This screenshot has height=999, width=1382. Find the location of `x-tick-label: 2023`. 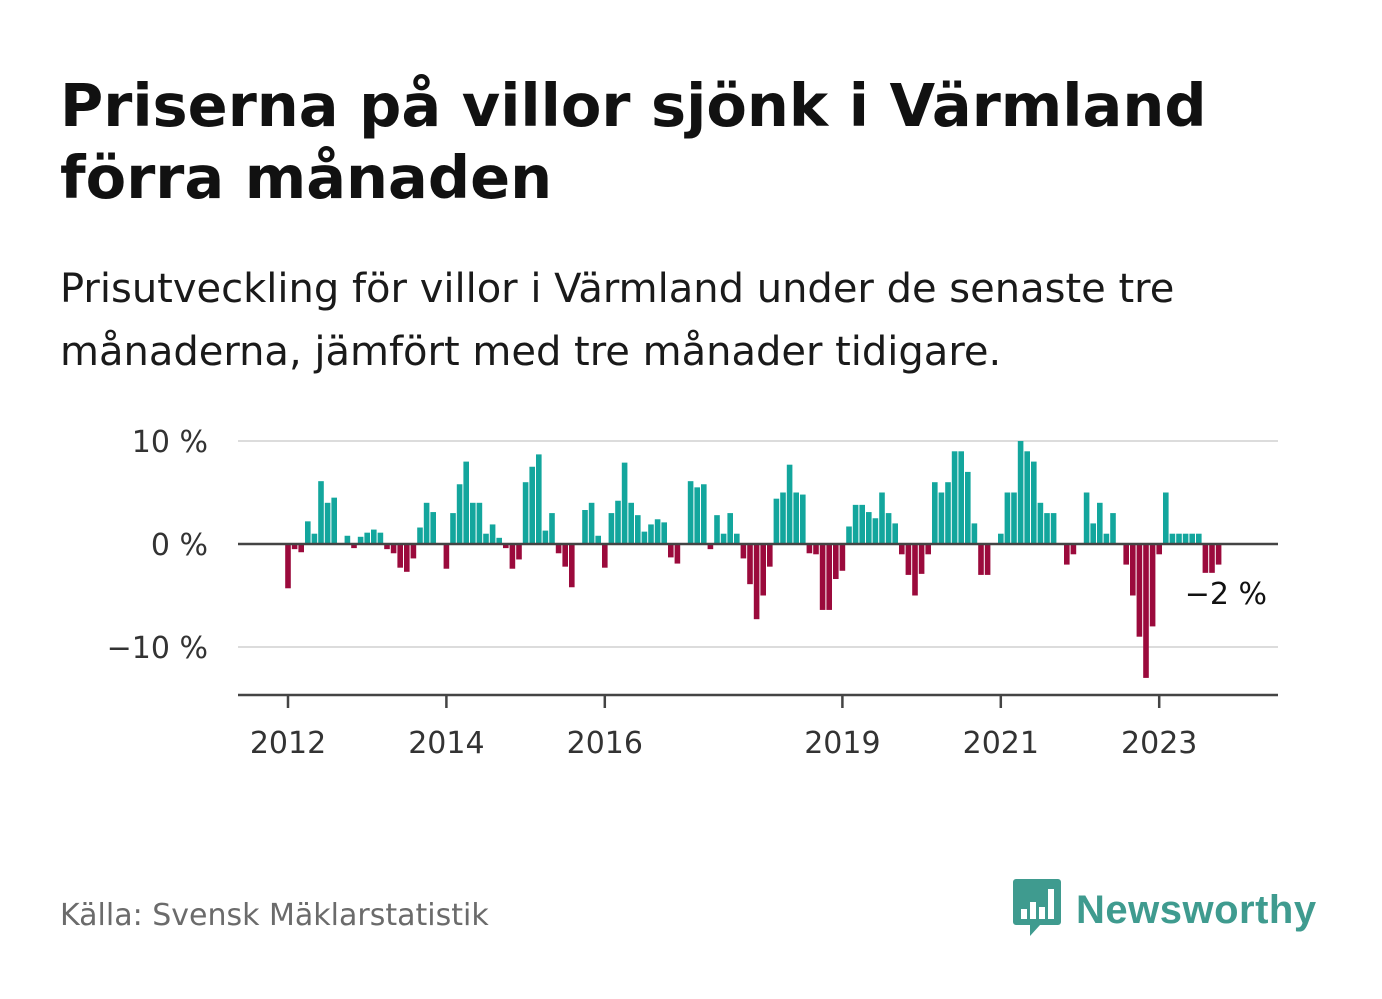

x-tick-label: 2023 is located at coordinates (1159, 743).